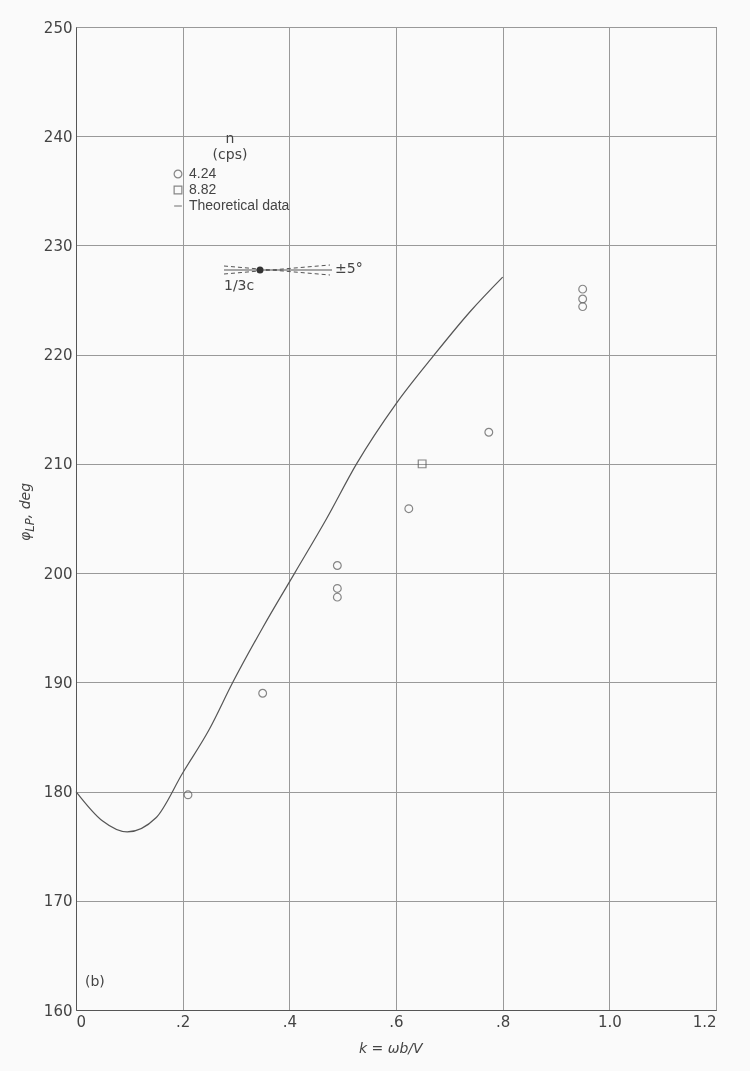  Describe the element at coordinates (239, 205) in the screenshot. I see `legend-label: Theoretical data` at that location.